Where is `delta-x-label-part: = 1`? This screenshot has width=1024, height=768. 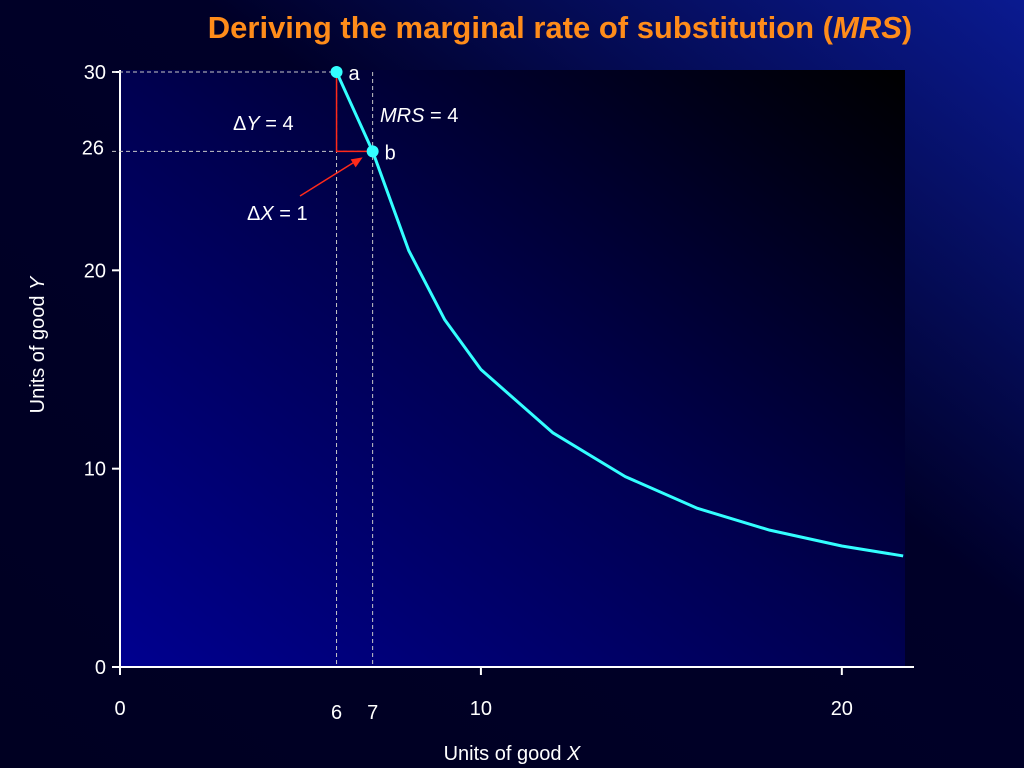
delta-x-label-part: = 1 is located at coordinates (291, 214).